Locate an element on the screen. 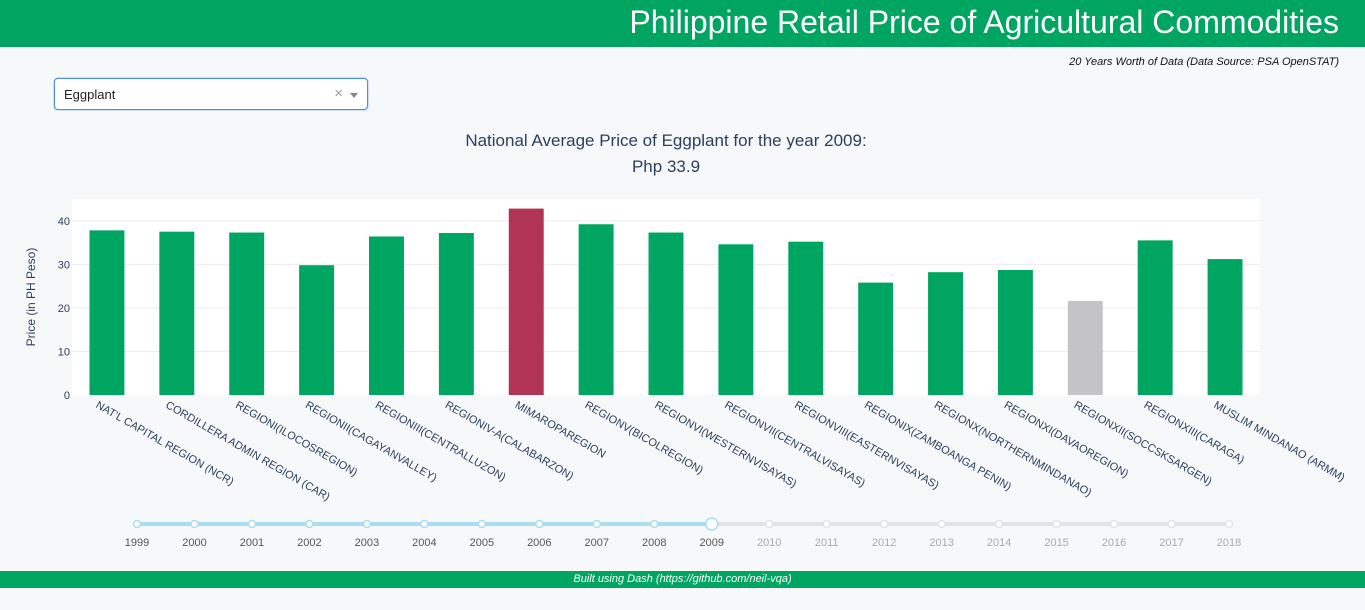 The height and width of the screenshot is (610, 1365). y-tick-label: 20 is located at coordinates (64, 309).